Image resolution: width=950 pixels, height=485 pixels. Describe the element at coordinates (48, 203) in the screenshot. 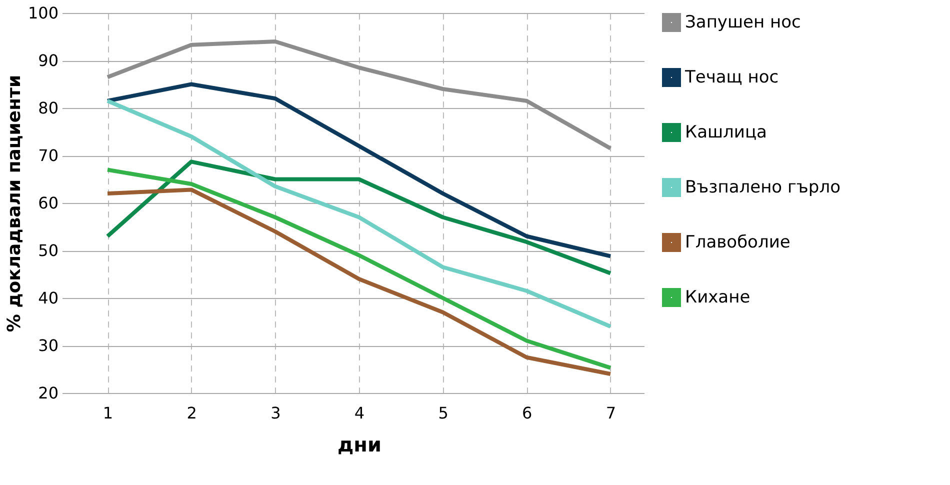

I see `y-tick-label: 60` at that location.